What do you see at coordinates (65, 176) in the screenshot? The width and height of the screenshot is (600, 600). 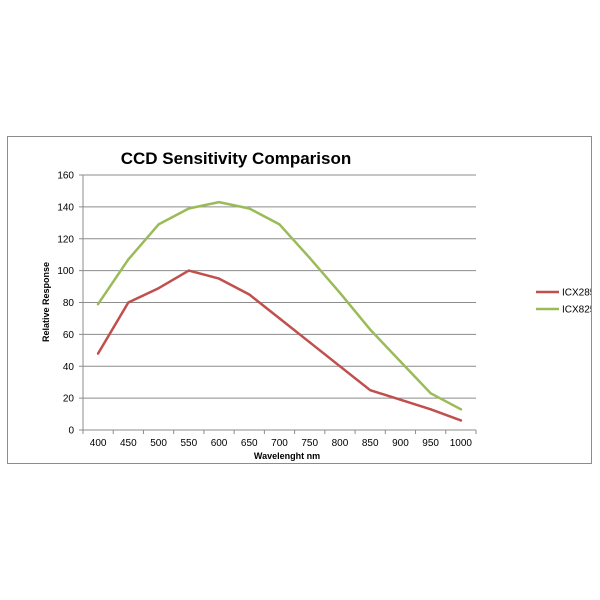 I see `y-tick-label-160: 160` at bounding box center [65, 176].